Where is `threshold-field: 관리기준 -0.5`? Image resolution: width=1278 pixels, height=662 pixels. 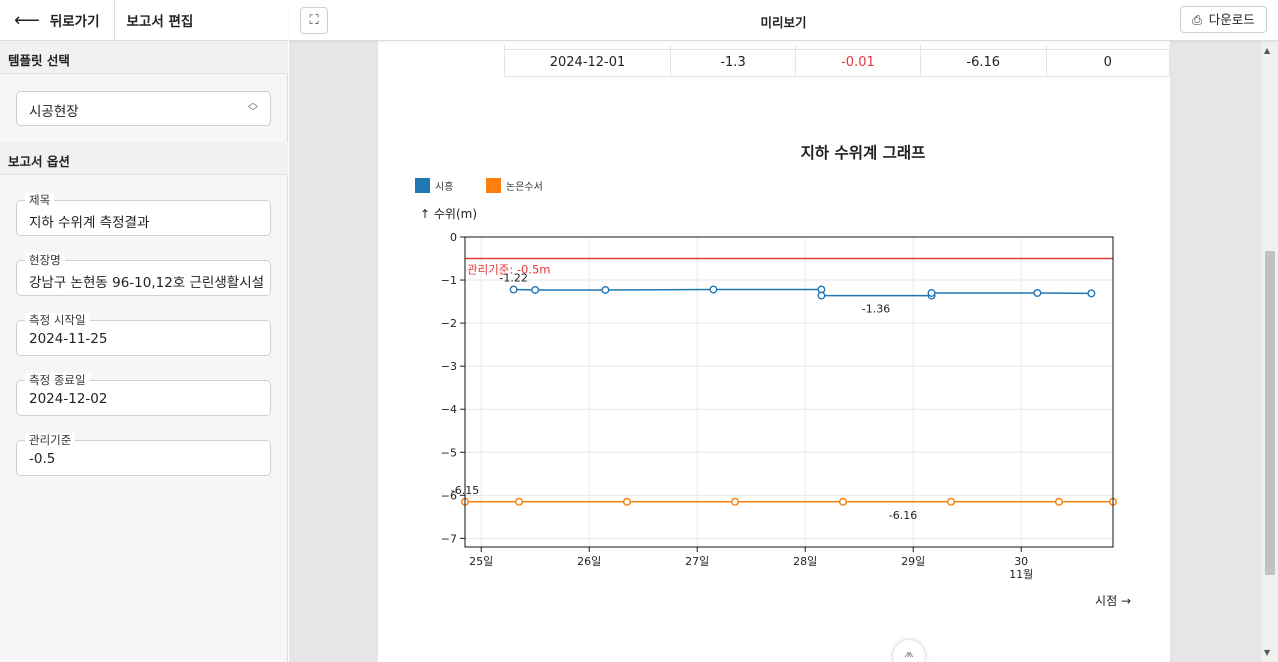
threshold-field: 관리기준 -0.5 is located at coordinates (143, 454).